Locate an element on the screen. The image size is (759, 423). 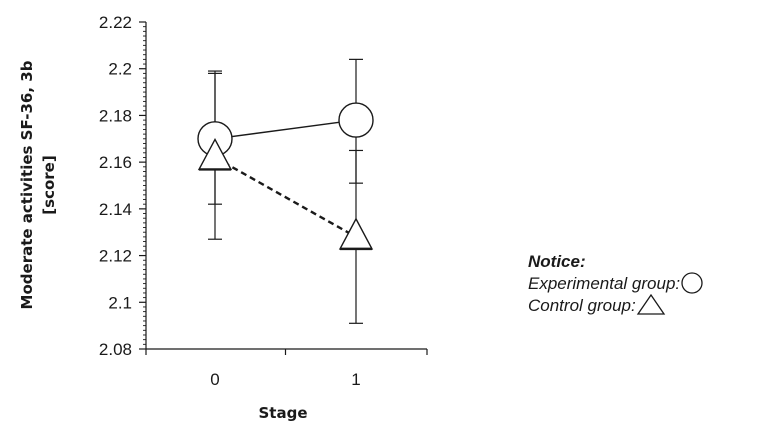
x-axis-title: Stage is located at coordinates (282, 413).